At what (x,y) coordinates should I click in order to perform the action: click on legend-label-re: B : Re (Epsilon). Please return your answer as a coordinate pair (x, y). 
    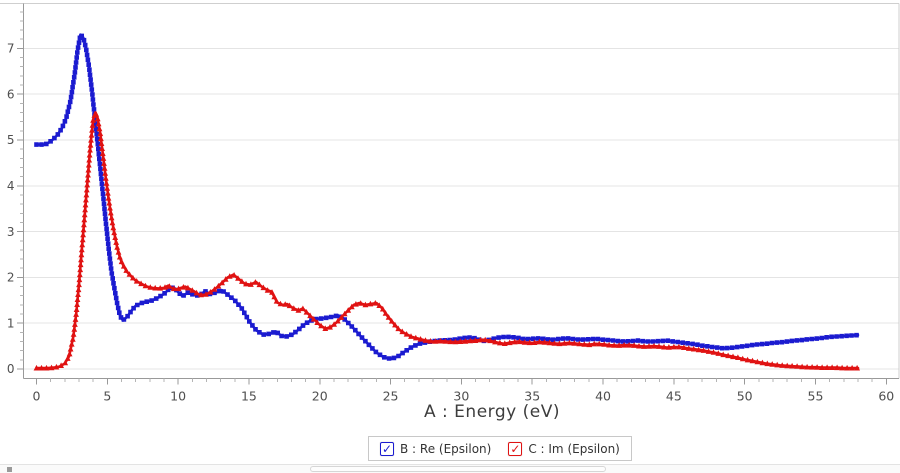
    Looking at the image, I should click on (446, 448).